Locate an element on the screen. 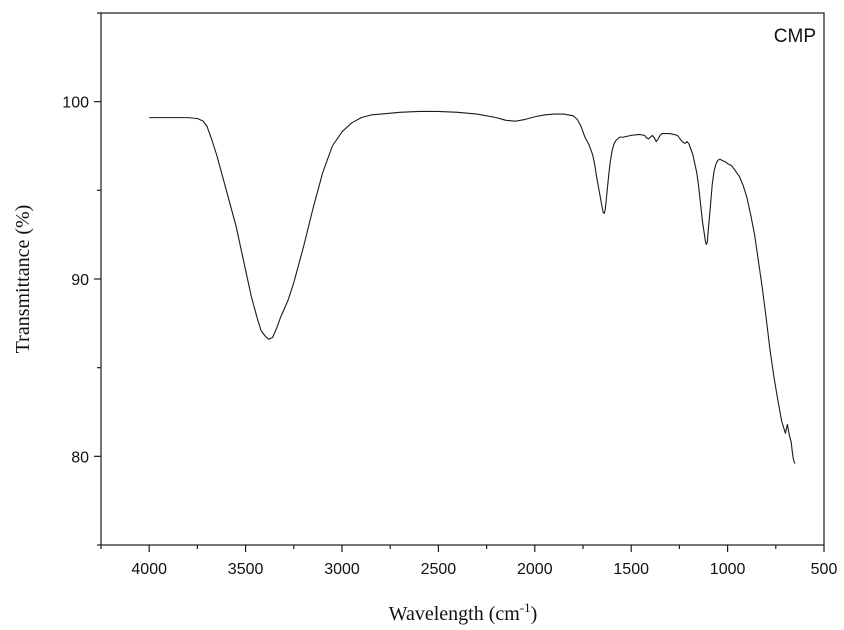  y-tick-label: 90 is located at coordinates (80, 280).